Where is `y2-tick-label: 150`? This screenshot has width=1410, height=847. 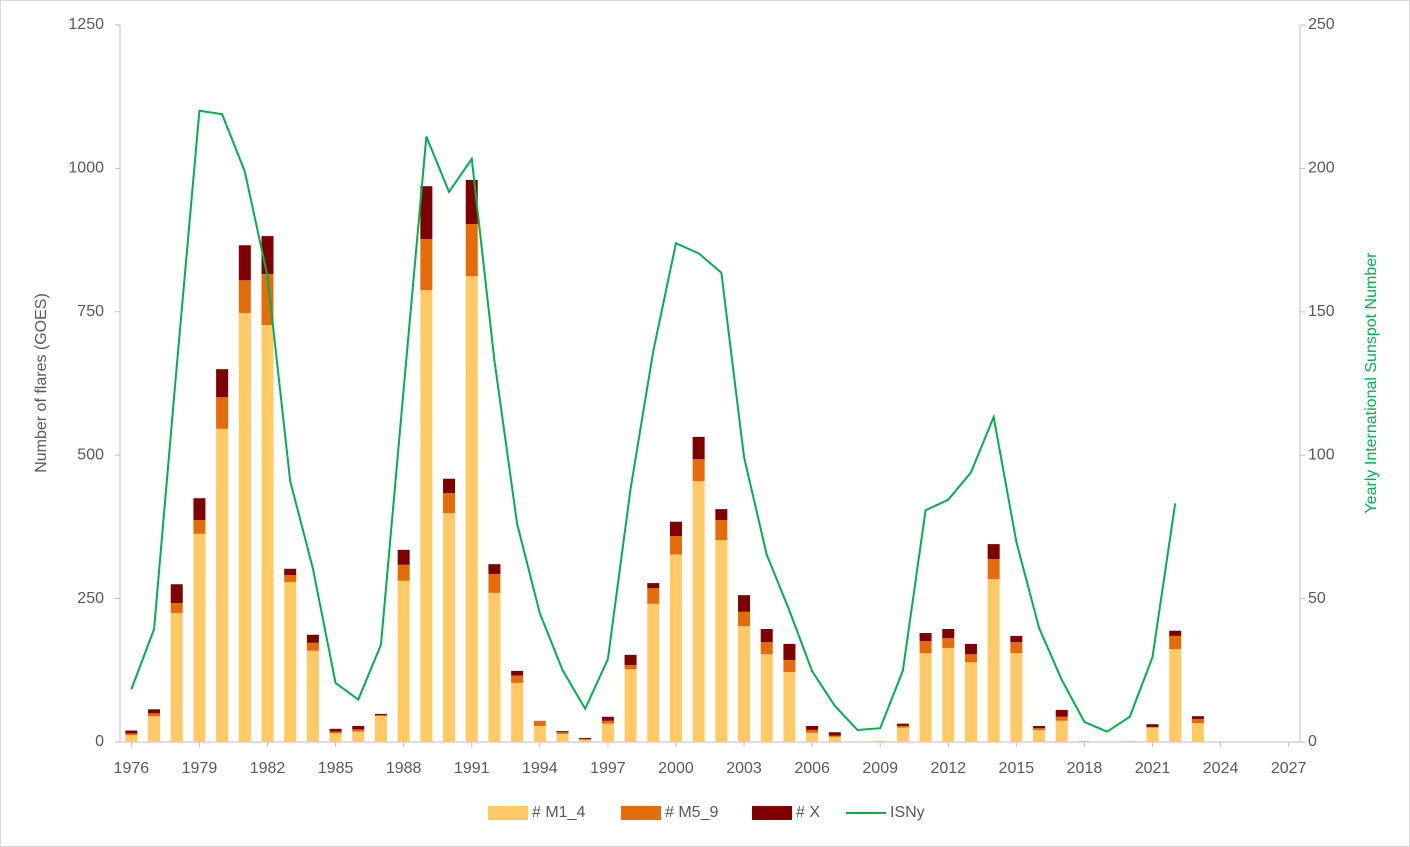
y2-tick-label: 150 is located at coordinates (1321, 311).